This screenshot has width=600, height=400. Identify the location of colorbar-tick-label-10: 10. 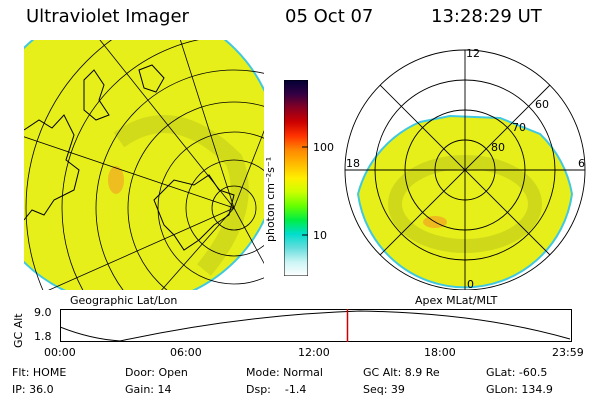
(320, 235).